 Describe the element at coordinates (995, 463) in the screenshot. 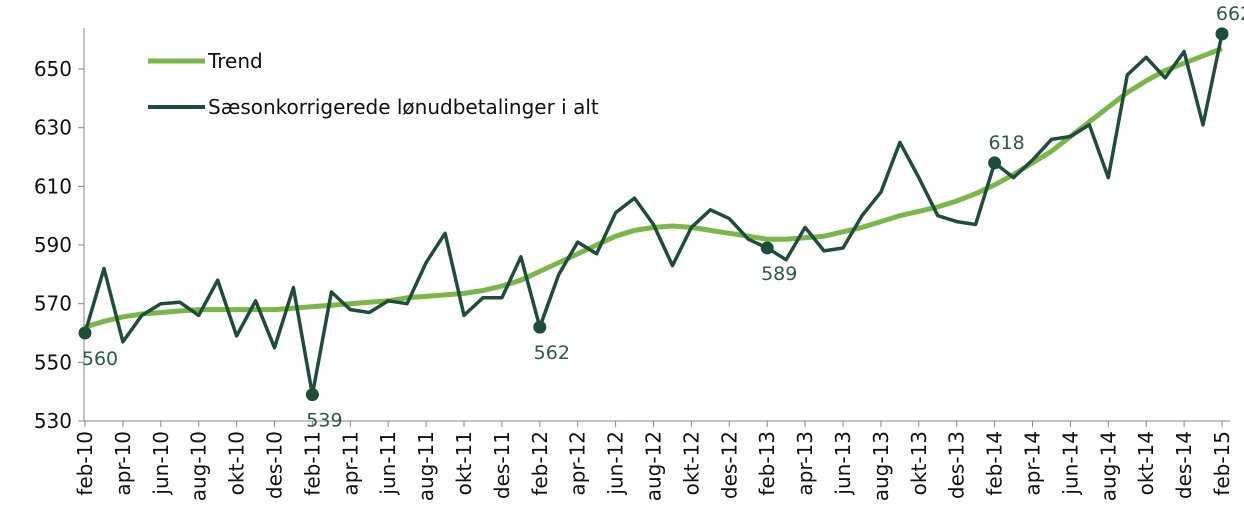

I see `x-tick-label: feb-14` at that location.